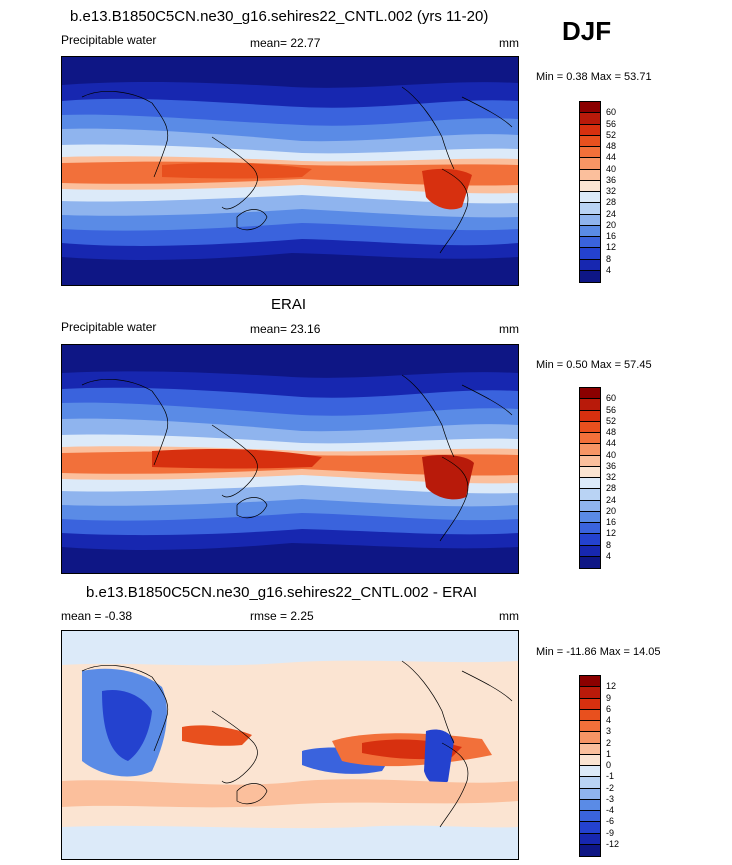 This screenshot has width=732, height=865. I want to click on panel-obs-units: mm, so click(509, 329).